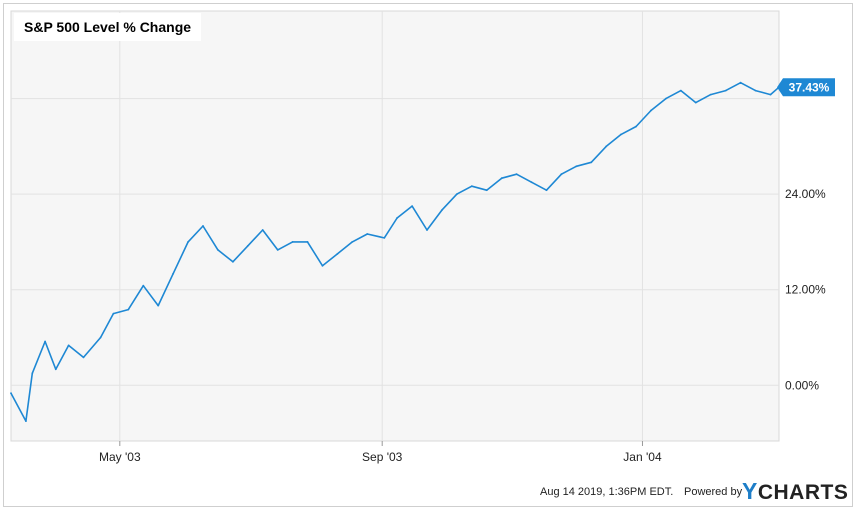 The image size is (858, 512). Describe the element at coordinates (805, 290) in the screenshot. I see `y-tick-label: 12.00%` at that location.